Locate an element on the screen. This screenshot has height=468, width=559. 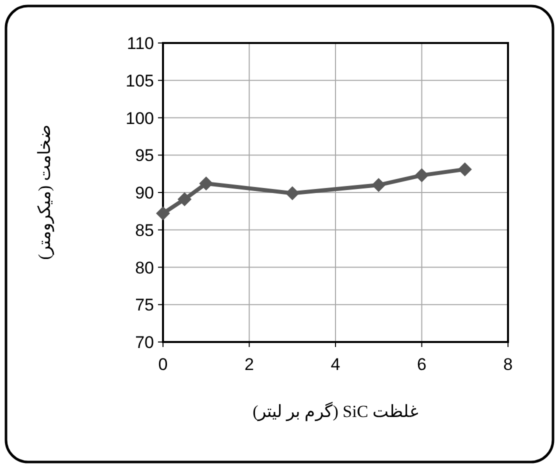
x-tick-label: 2 is located at coordinates (249, 364).